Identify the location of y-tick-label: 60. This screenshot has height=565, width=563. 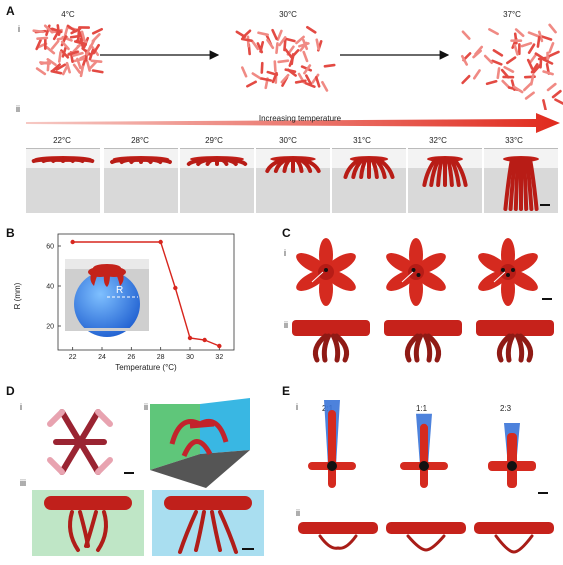
(50, 247).